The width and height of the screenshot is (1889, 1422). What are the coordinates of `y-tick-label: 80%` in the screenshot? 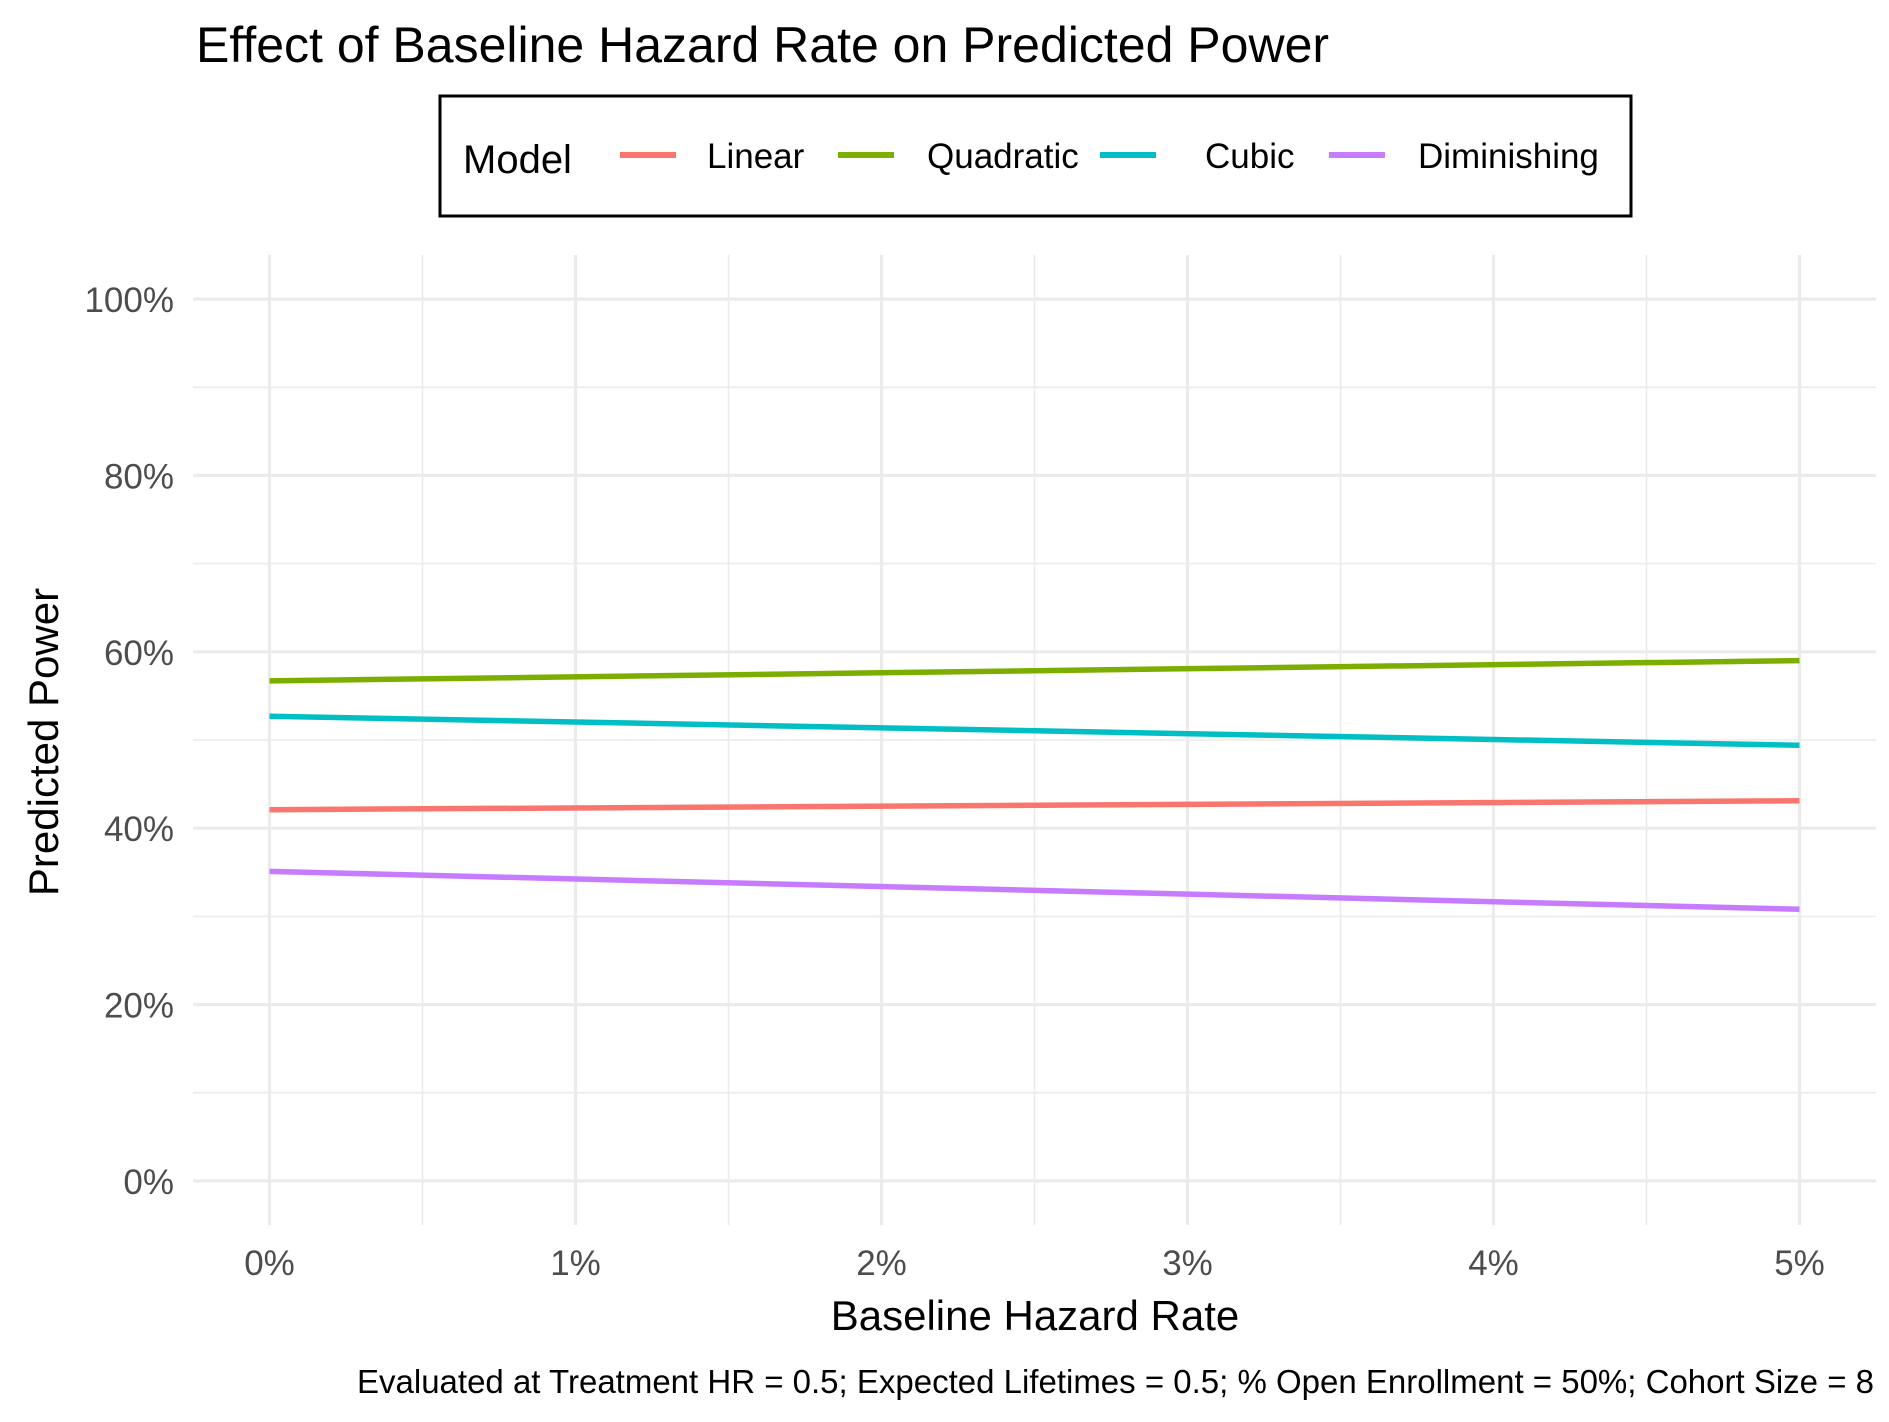 It's located at (139, 476).